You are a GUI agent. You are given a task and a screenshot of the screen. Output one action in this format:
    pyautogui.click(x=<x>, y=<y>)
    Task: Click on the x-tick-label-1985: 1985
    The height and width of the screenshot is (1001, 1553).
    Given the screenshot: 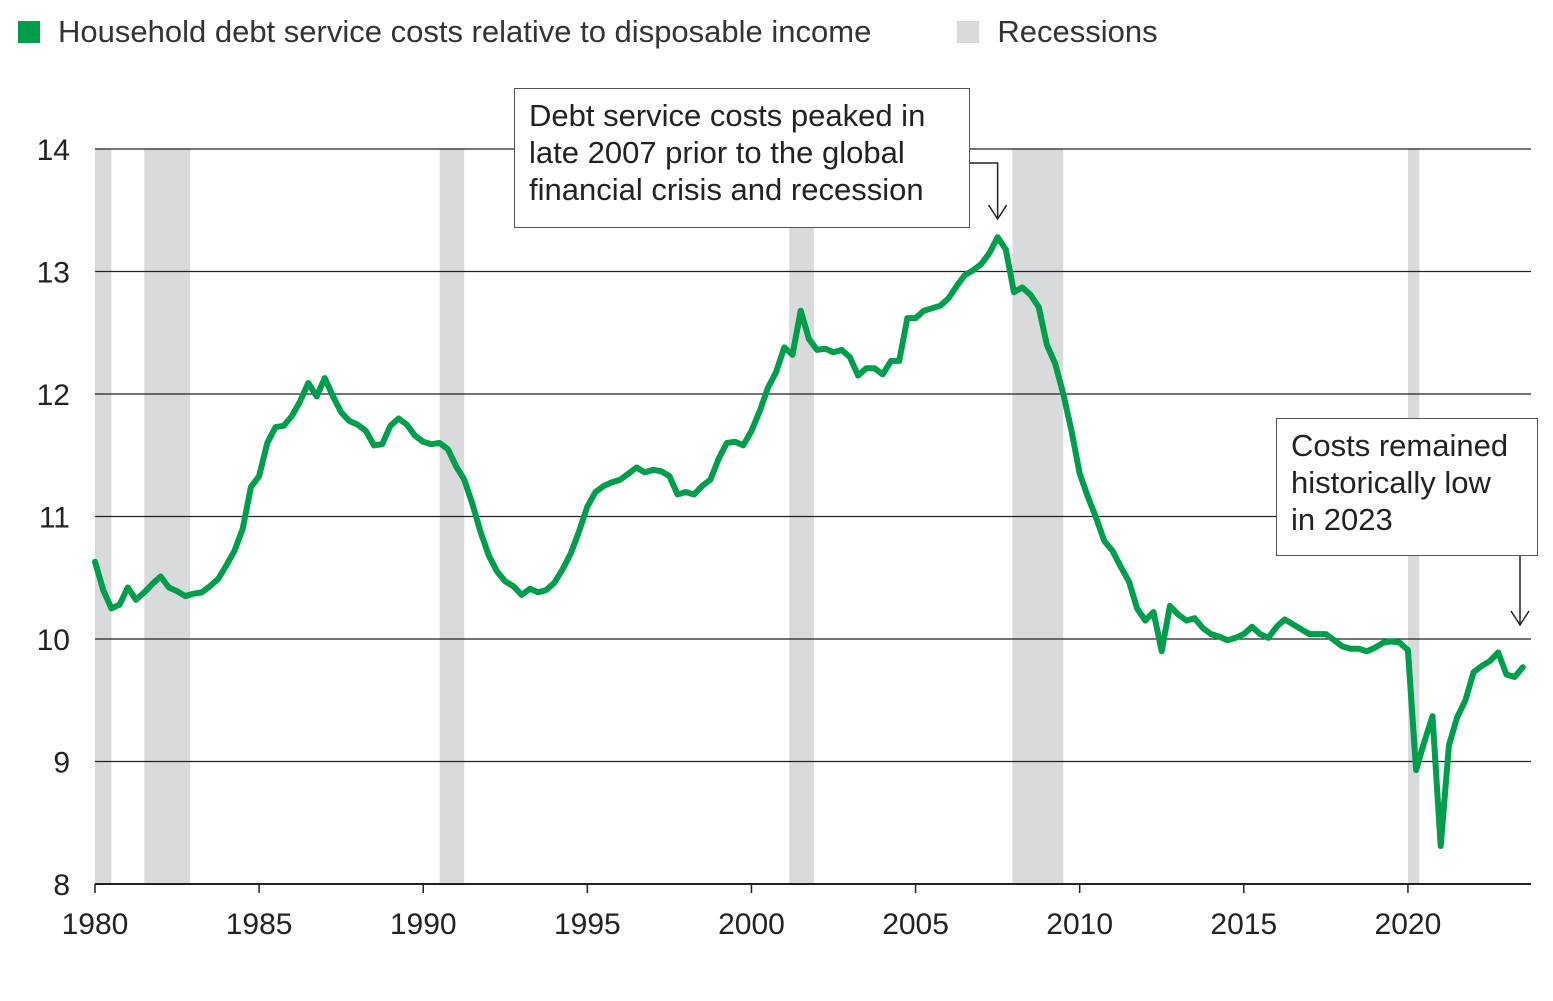 What is the action you would take?
    pyautogui.click(x=259, y=924)
    